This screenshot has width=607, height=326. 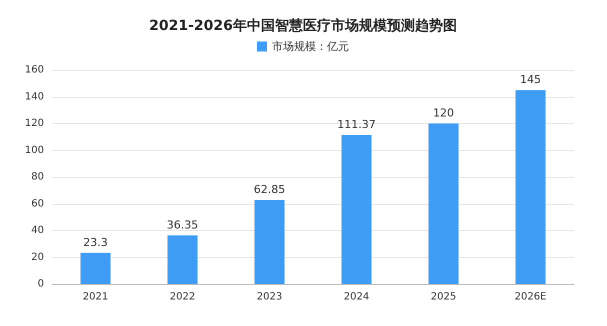 I want to click on data-label: 120, so click(x=443, y=113).